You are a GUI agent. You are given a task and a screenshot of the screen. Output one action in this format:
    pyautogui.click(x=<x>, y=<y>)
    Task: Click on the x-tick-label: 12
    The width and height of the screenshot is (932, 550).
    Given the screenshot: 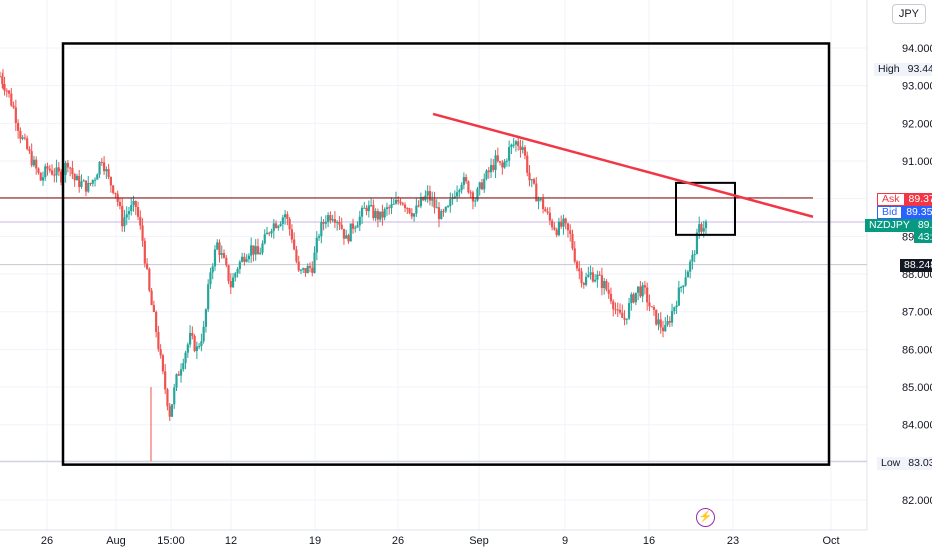 What is the action you would take?
    pyautogui.click(x=231, y=541)
    